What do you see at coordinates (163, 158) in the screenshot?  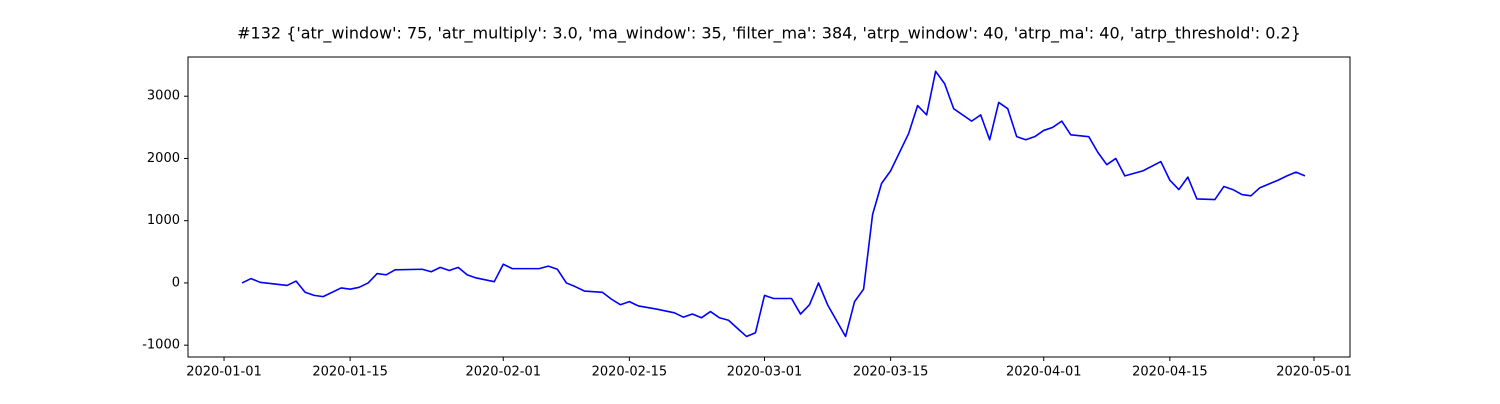 I see `y-tick-label: 2000` at bounding box center [163, 158].